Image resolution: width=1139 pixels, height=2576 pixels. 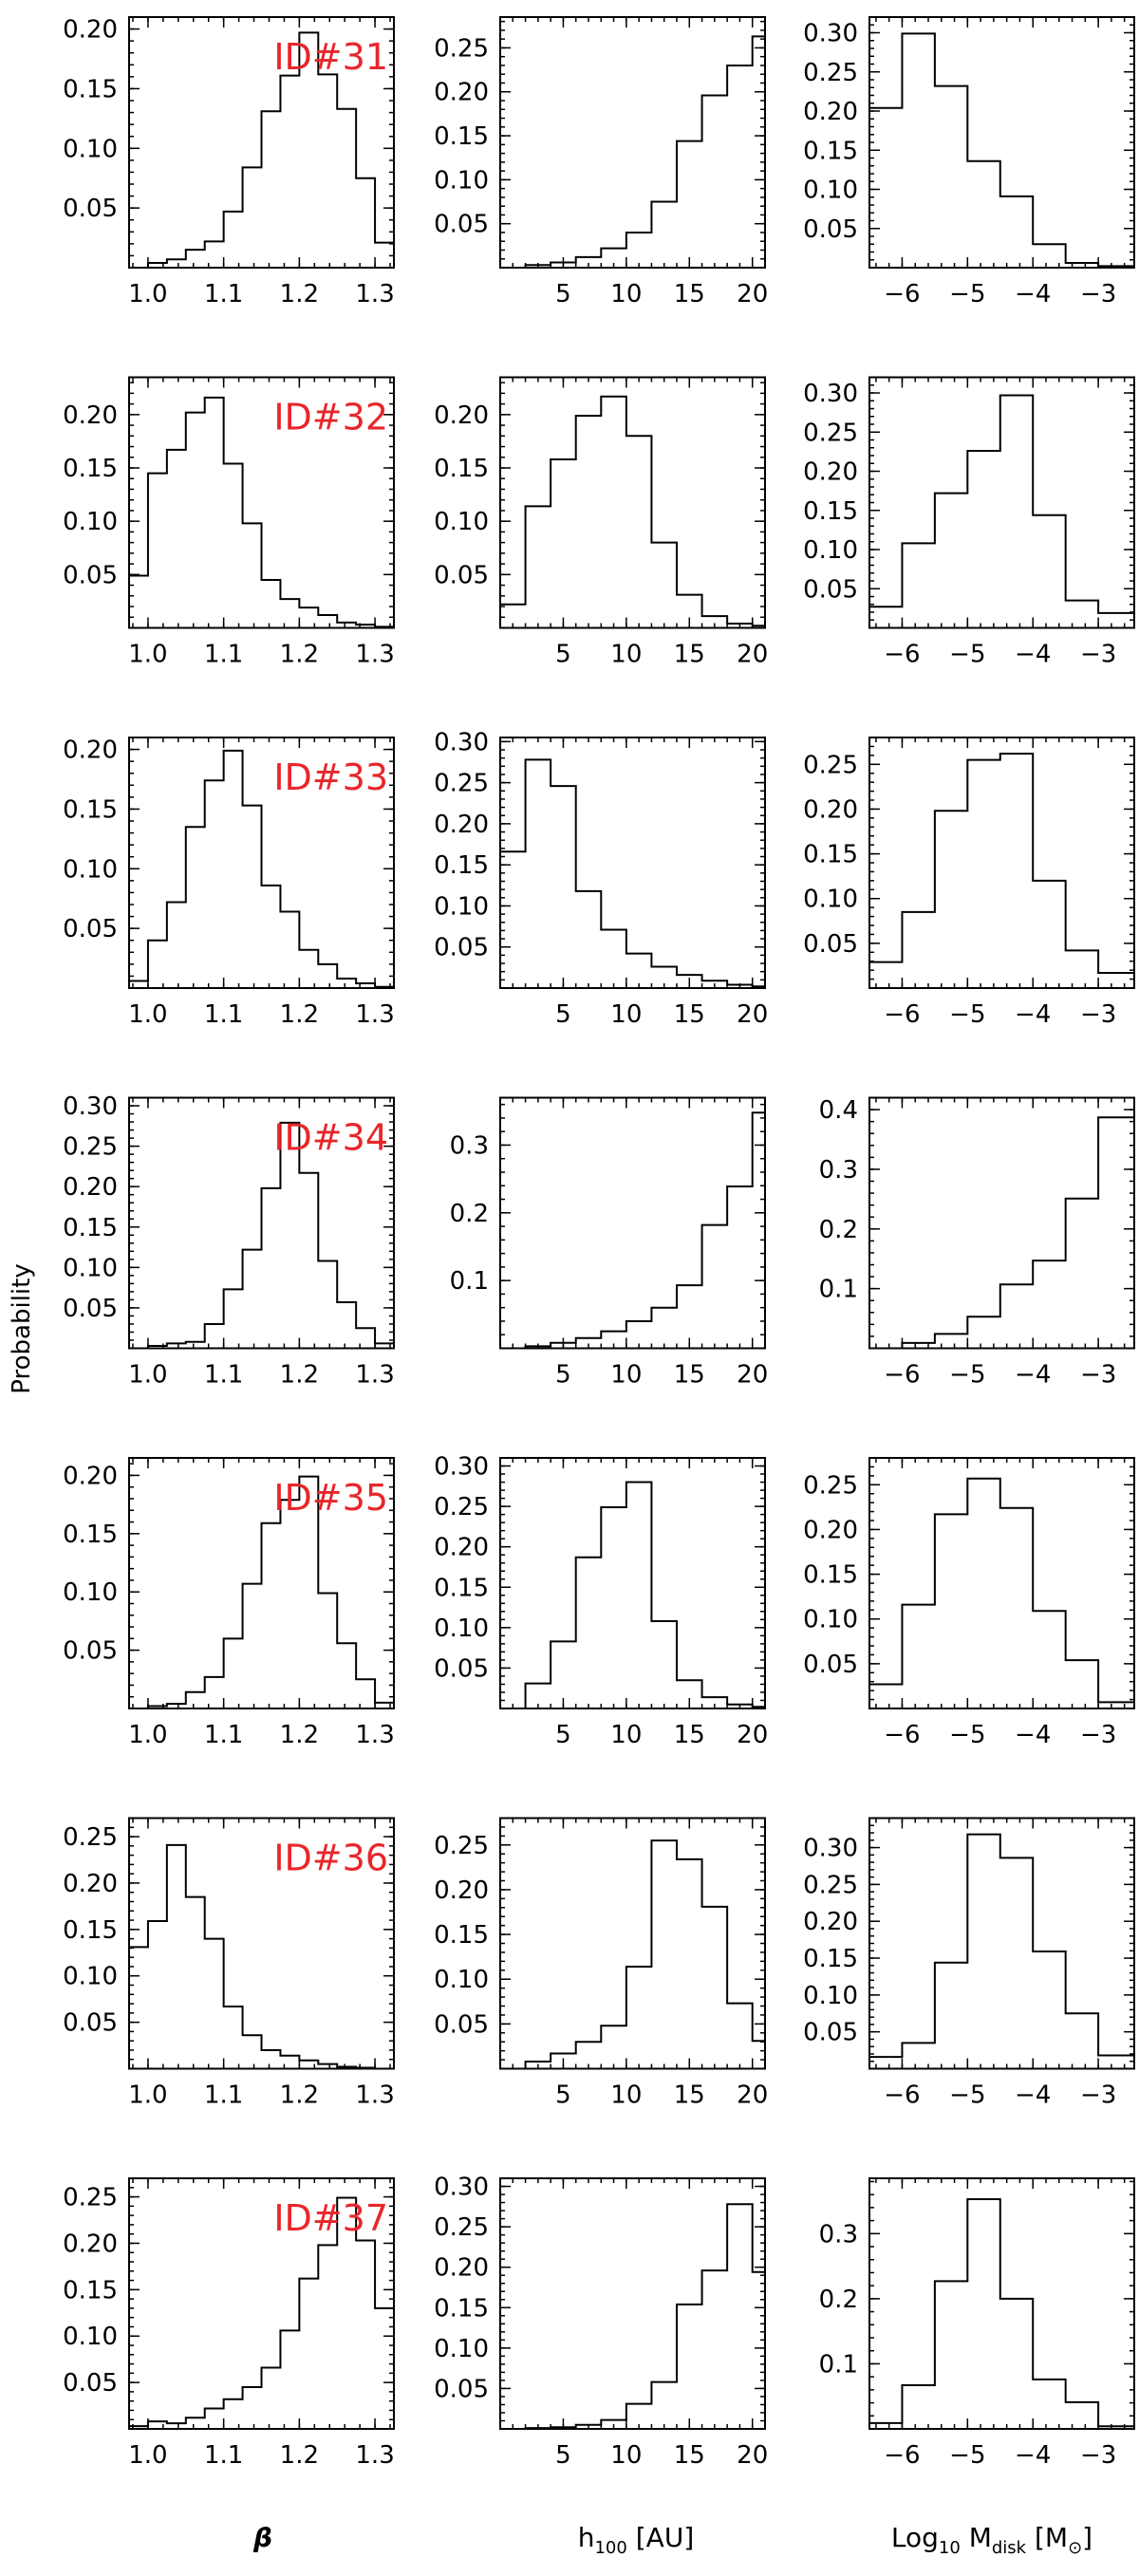 What do you see at coordinates (838, 1230) in the screenshot?
I see `y-tick-label: 0.2` at bounding box center [838, 1230].